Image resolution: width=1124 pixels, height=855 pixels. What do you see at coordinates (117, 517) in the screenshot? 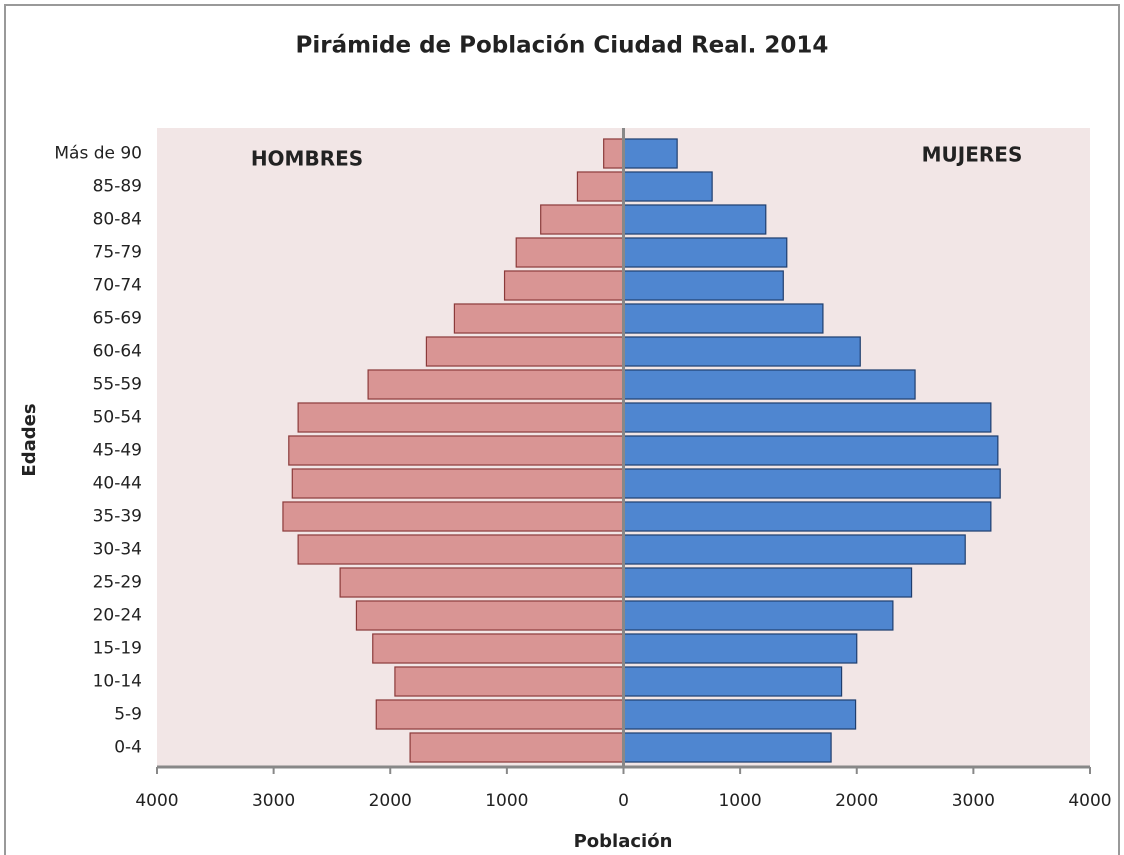
I see `y-tick-label: 35-39` at bounding box center [117, 517].